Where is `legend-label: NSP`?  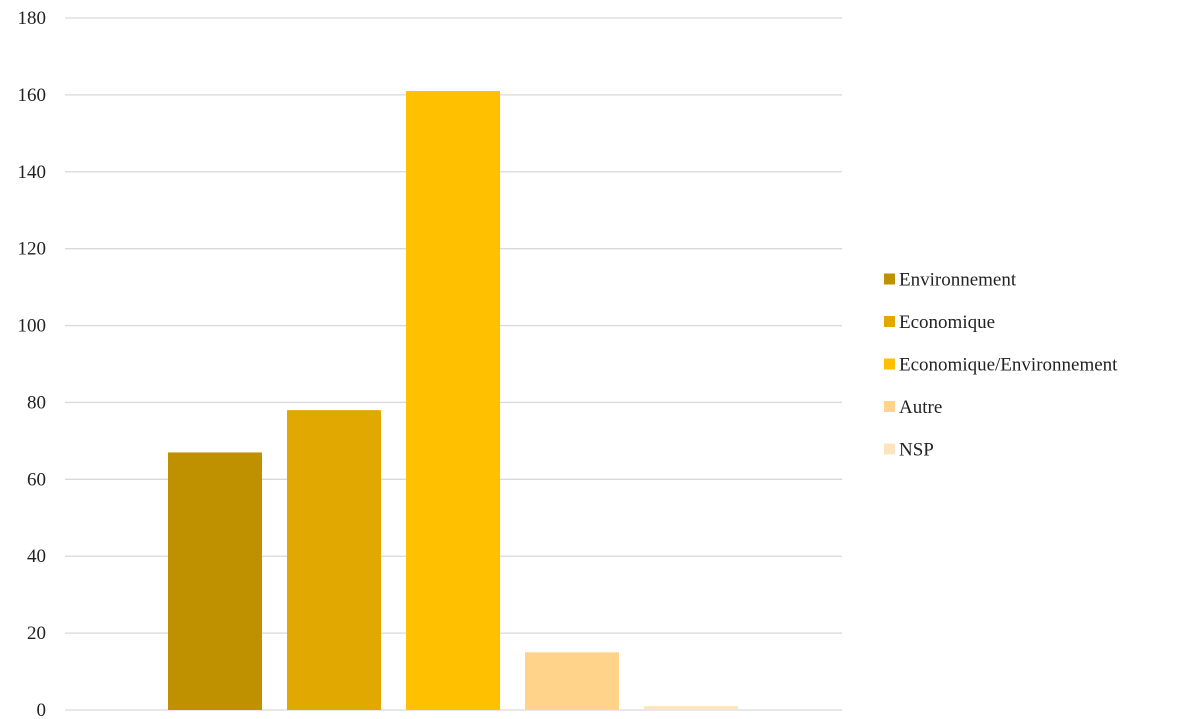
legend-label: NSP is located at coordinates (916, 450).